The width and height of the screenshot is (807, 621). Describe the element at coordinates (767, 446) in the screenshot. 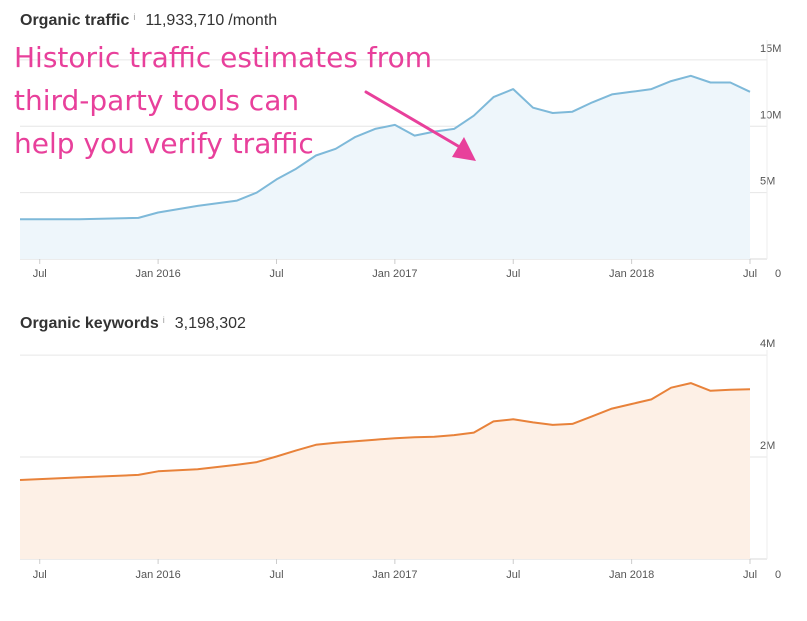

I see `y-tick-label: 2M` at that location.